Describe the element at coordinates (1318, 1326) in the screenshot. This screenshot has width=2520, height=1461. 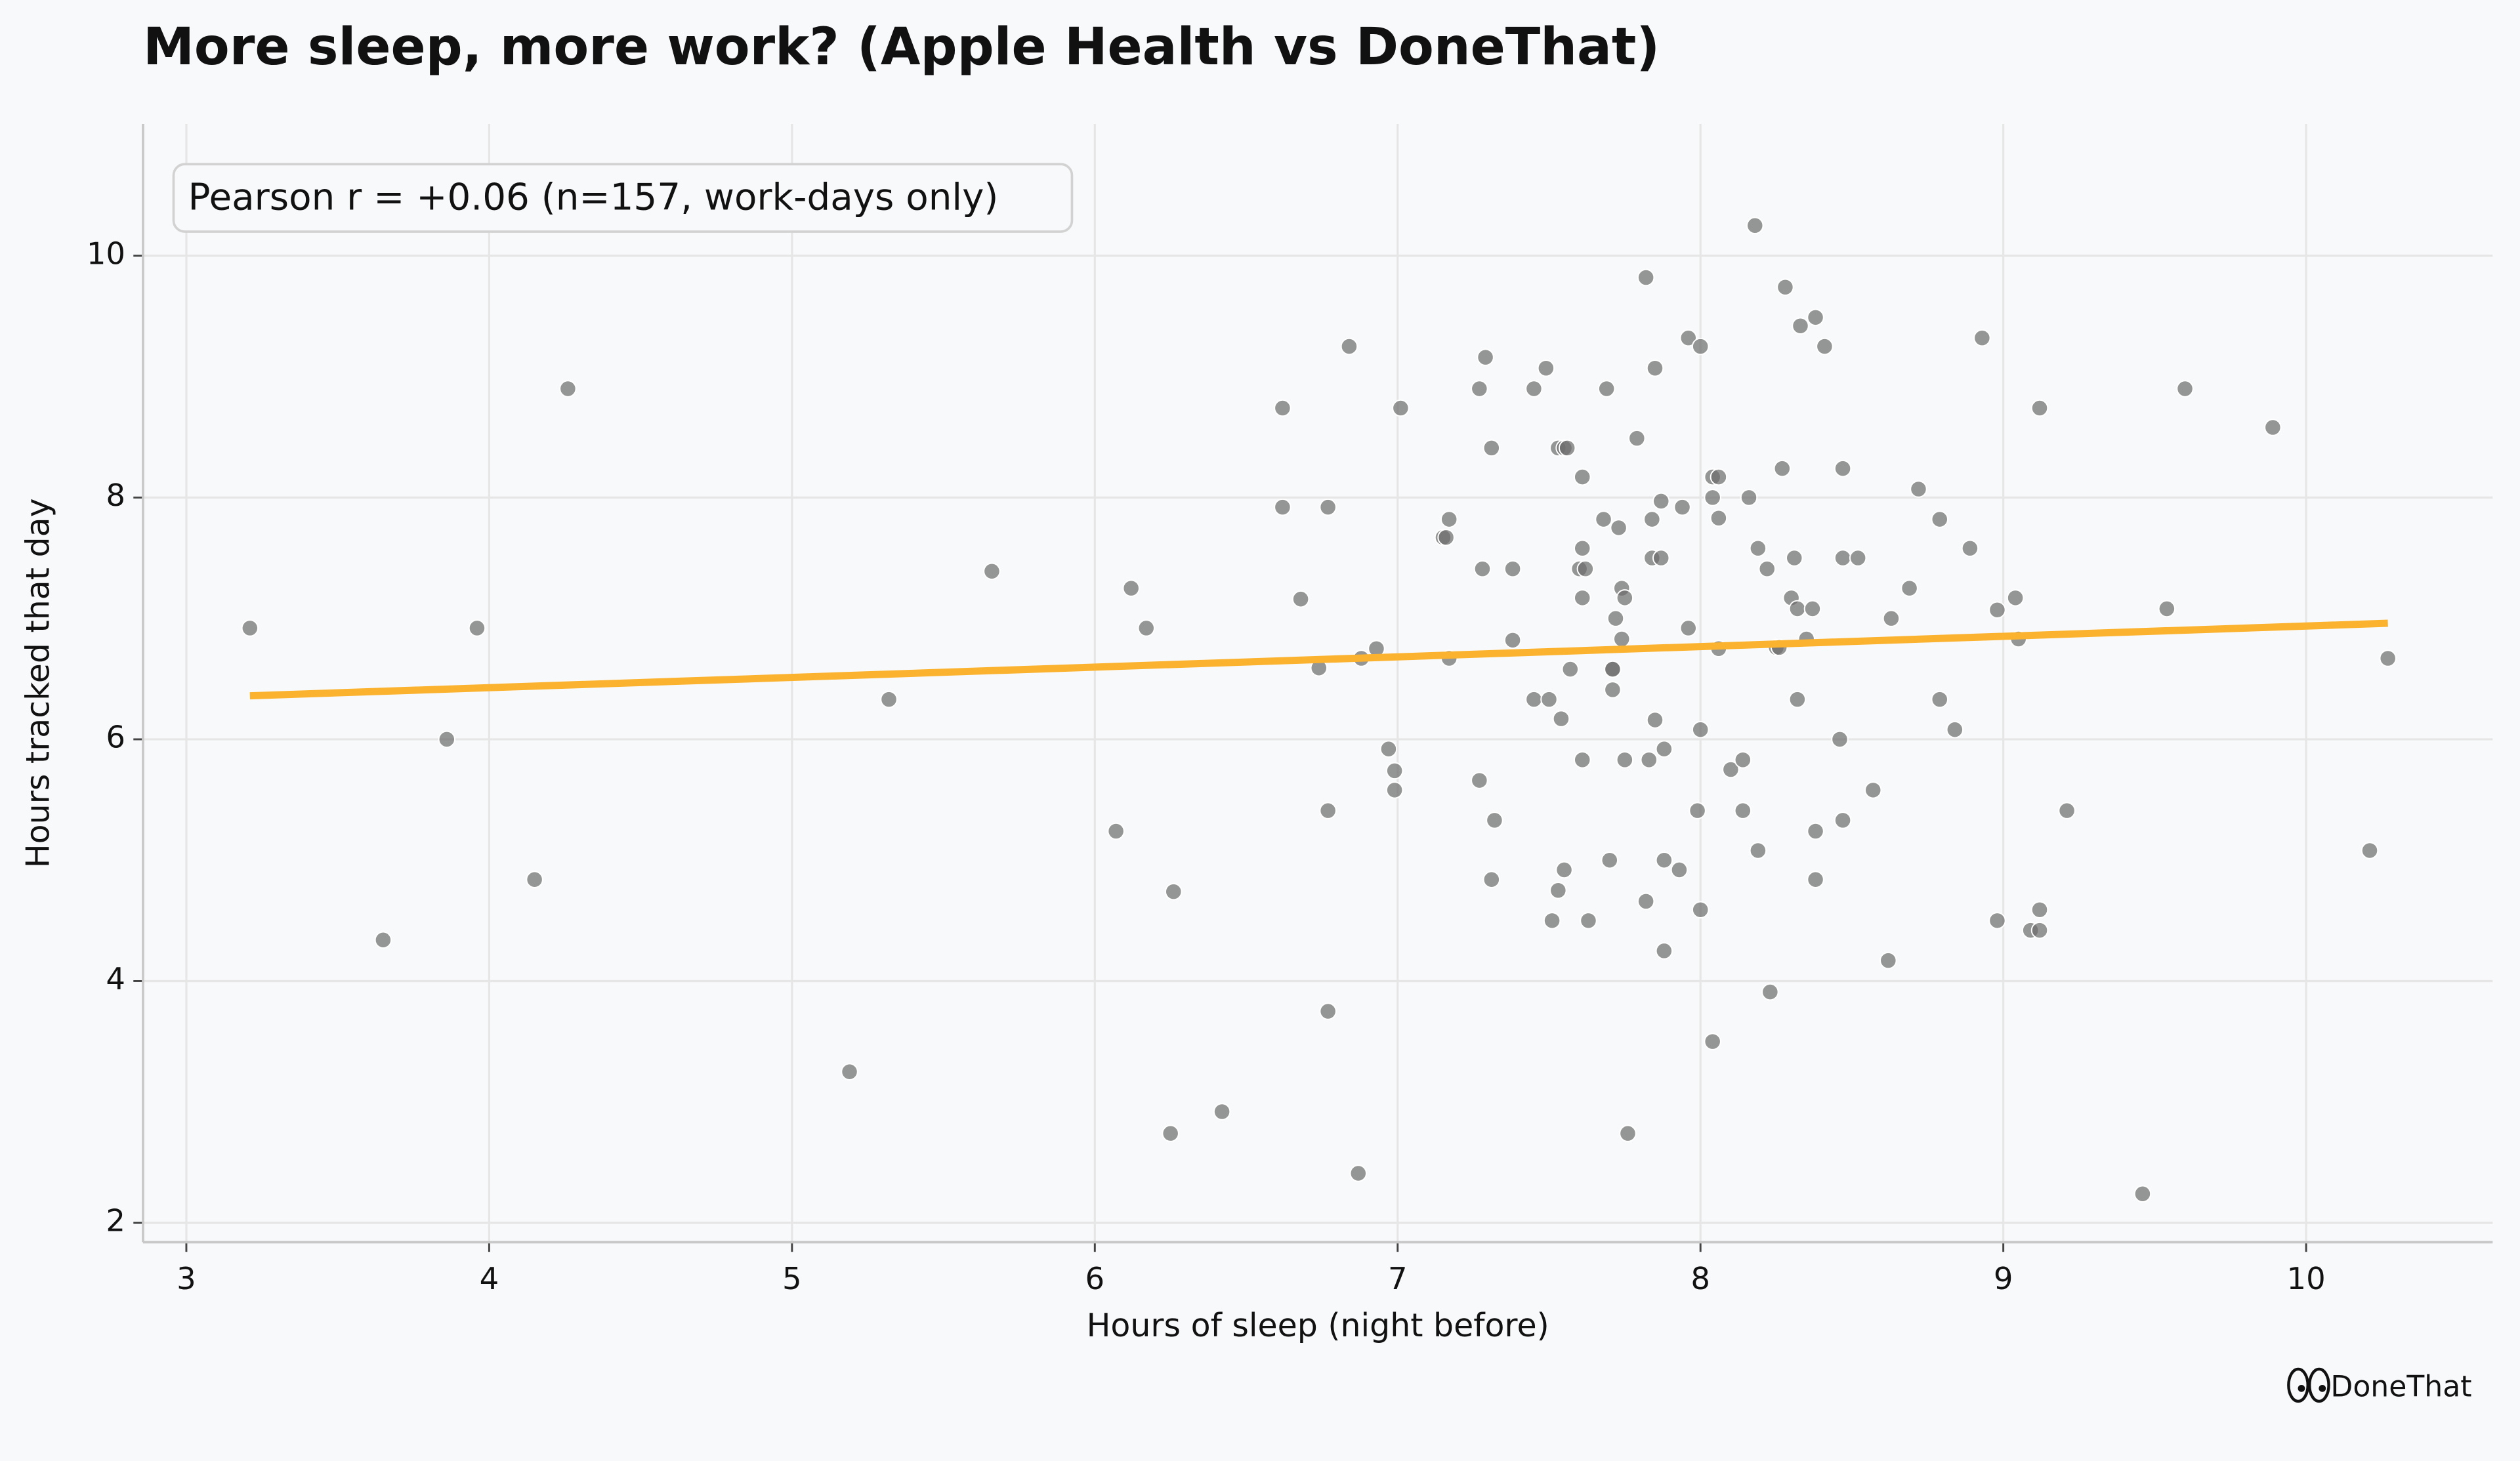
I see `x-axis-label: Hours of sleep (night before)` at that location.